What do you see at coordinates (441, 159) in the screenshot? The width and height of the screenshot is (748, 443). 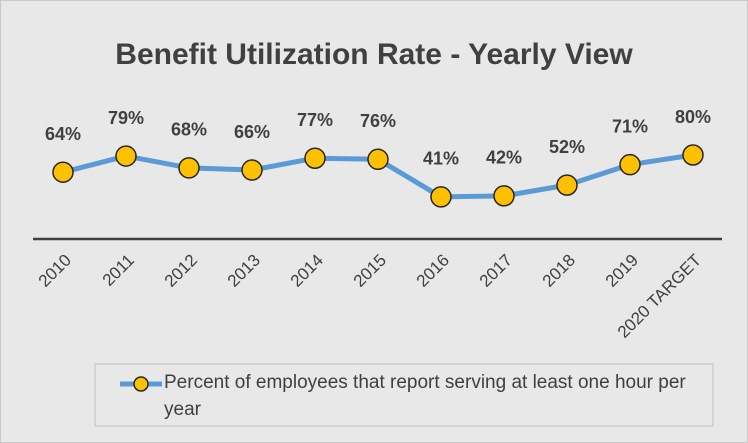 I see `data-label: 41%` at bounding box center [441, 159].